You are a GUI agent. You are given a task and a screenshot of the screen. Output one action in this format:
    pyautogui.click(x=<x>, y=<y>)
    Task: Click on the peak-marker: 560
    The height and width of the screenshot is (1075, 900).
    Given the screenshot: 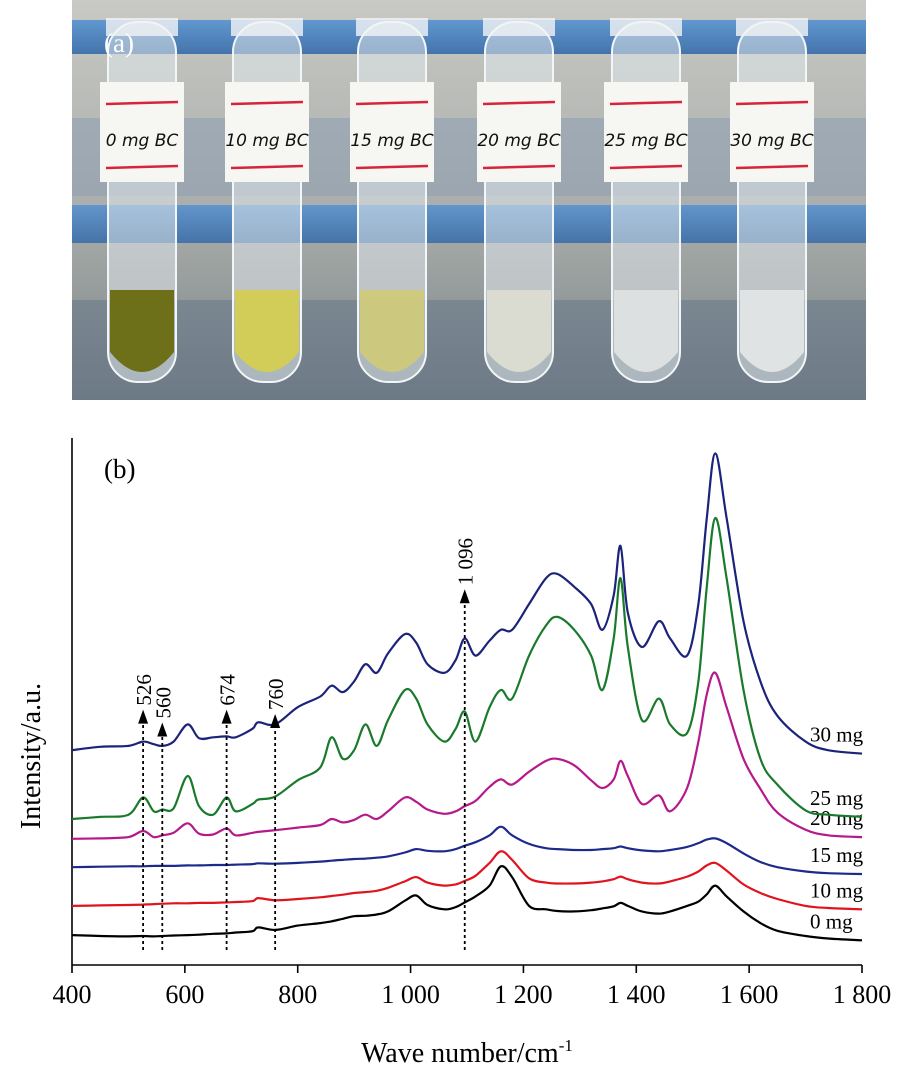 What is the action you would take?
    pyautogui.click(x=163, y=818)
    